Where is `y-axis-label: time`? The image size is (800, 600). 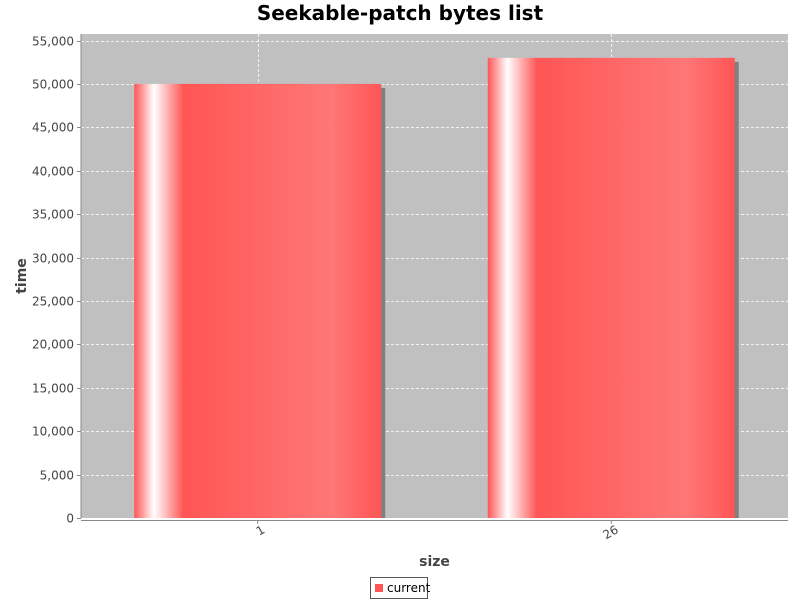
y-axis-label: time is located at coordinates (22, 276).